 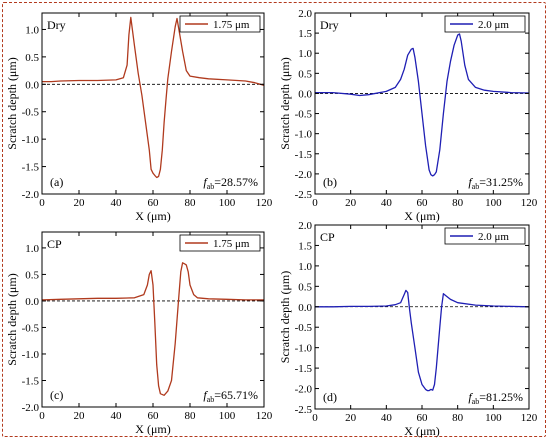 I want to click on panel-label: (c), so click(x=56, y=395).